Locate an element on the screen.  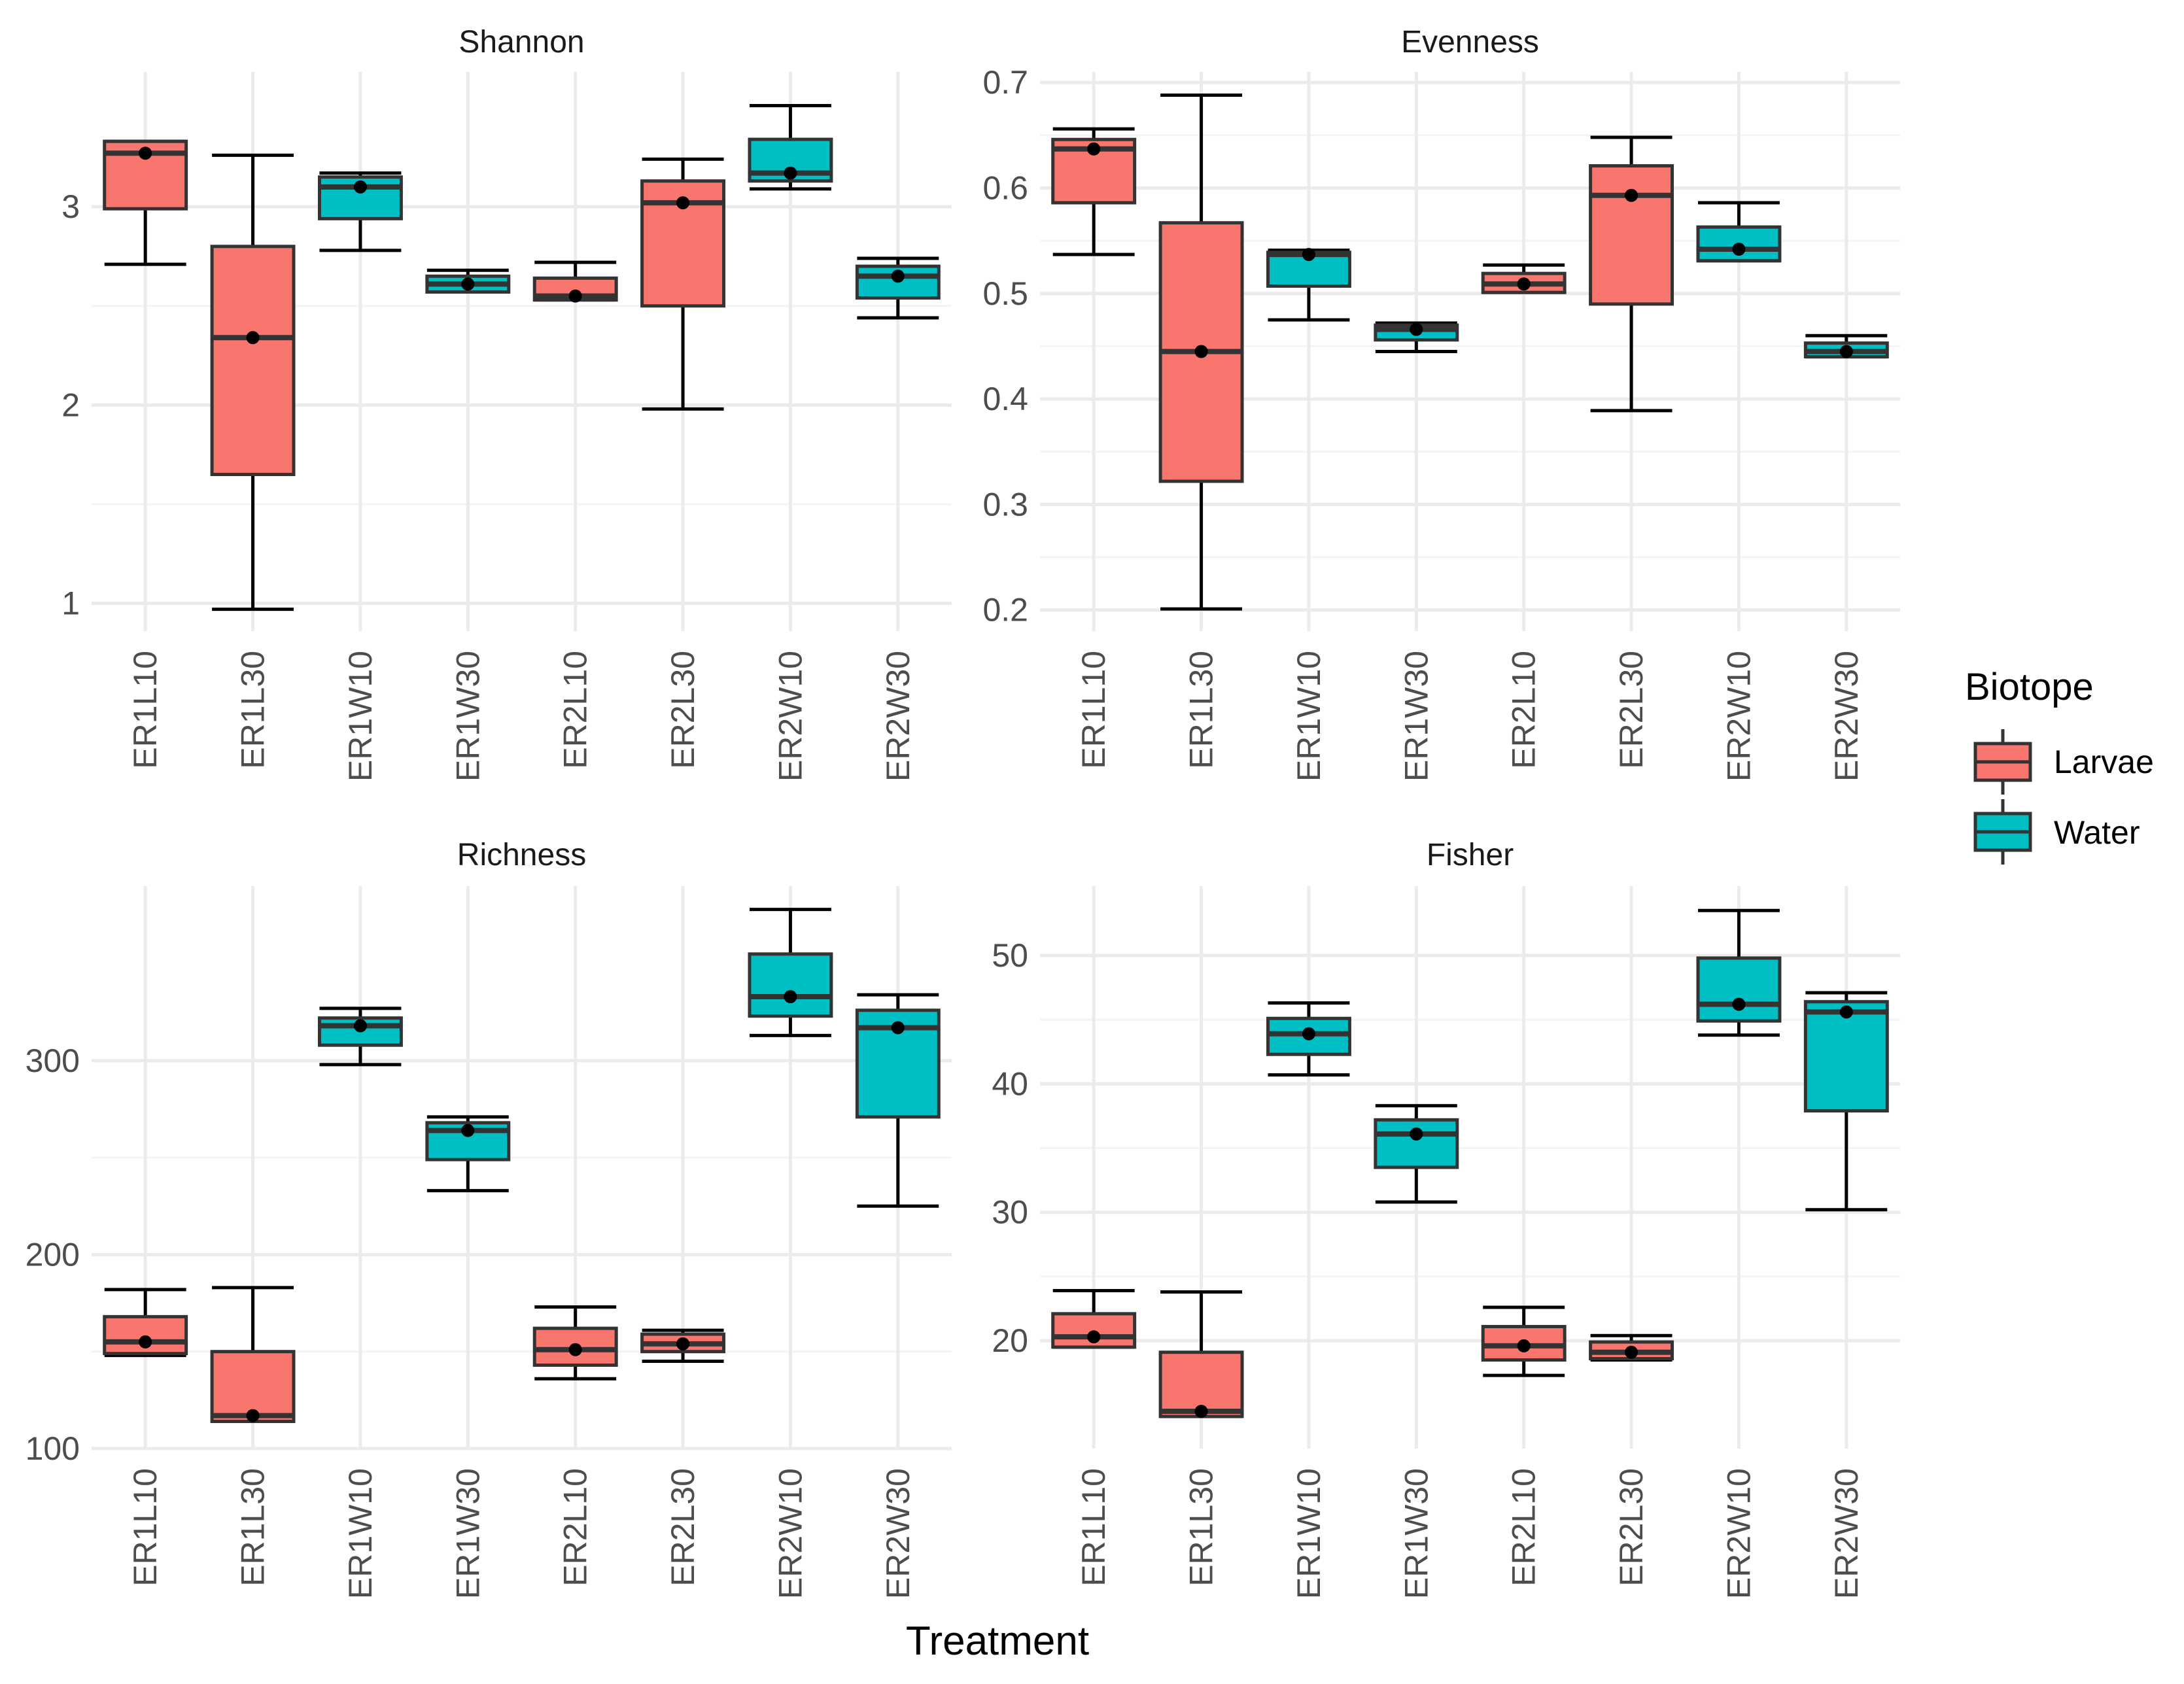
y-tick-label: 0.3 is located at coordinates (1005, 504).